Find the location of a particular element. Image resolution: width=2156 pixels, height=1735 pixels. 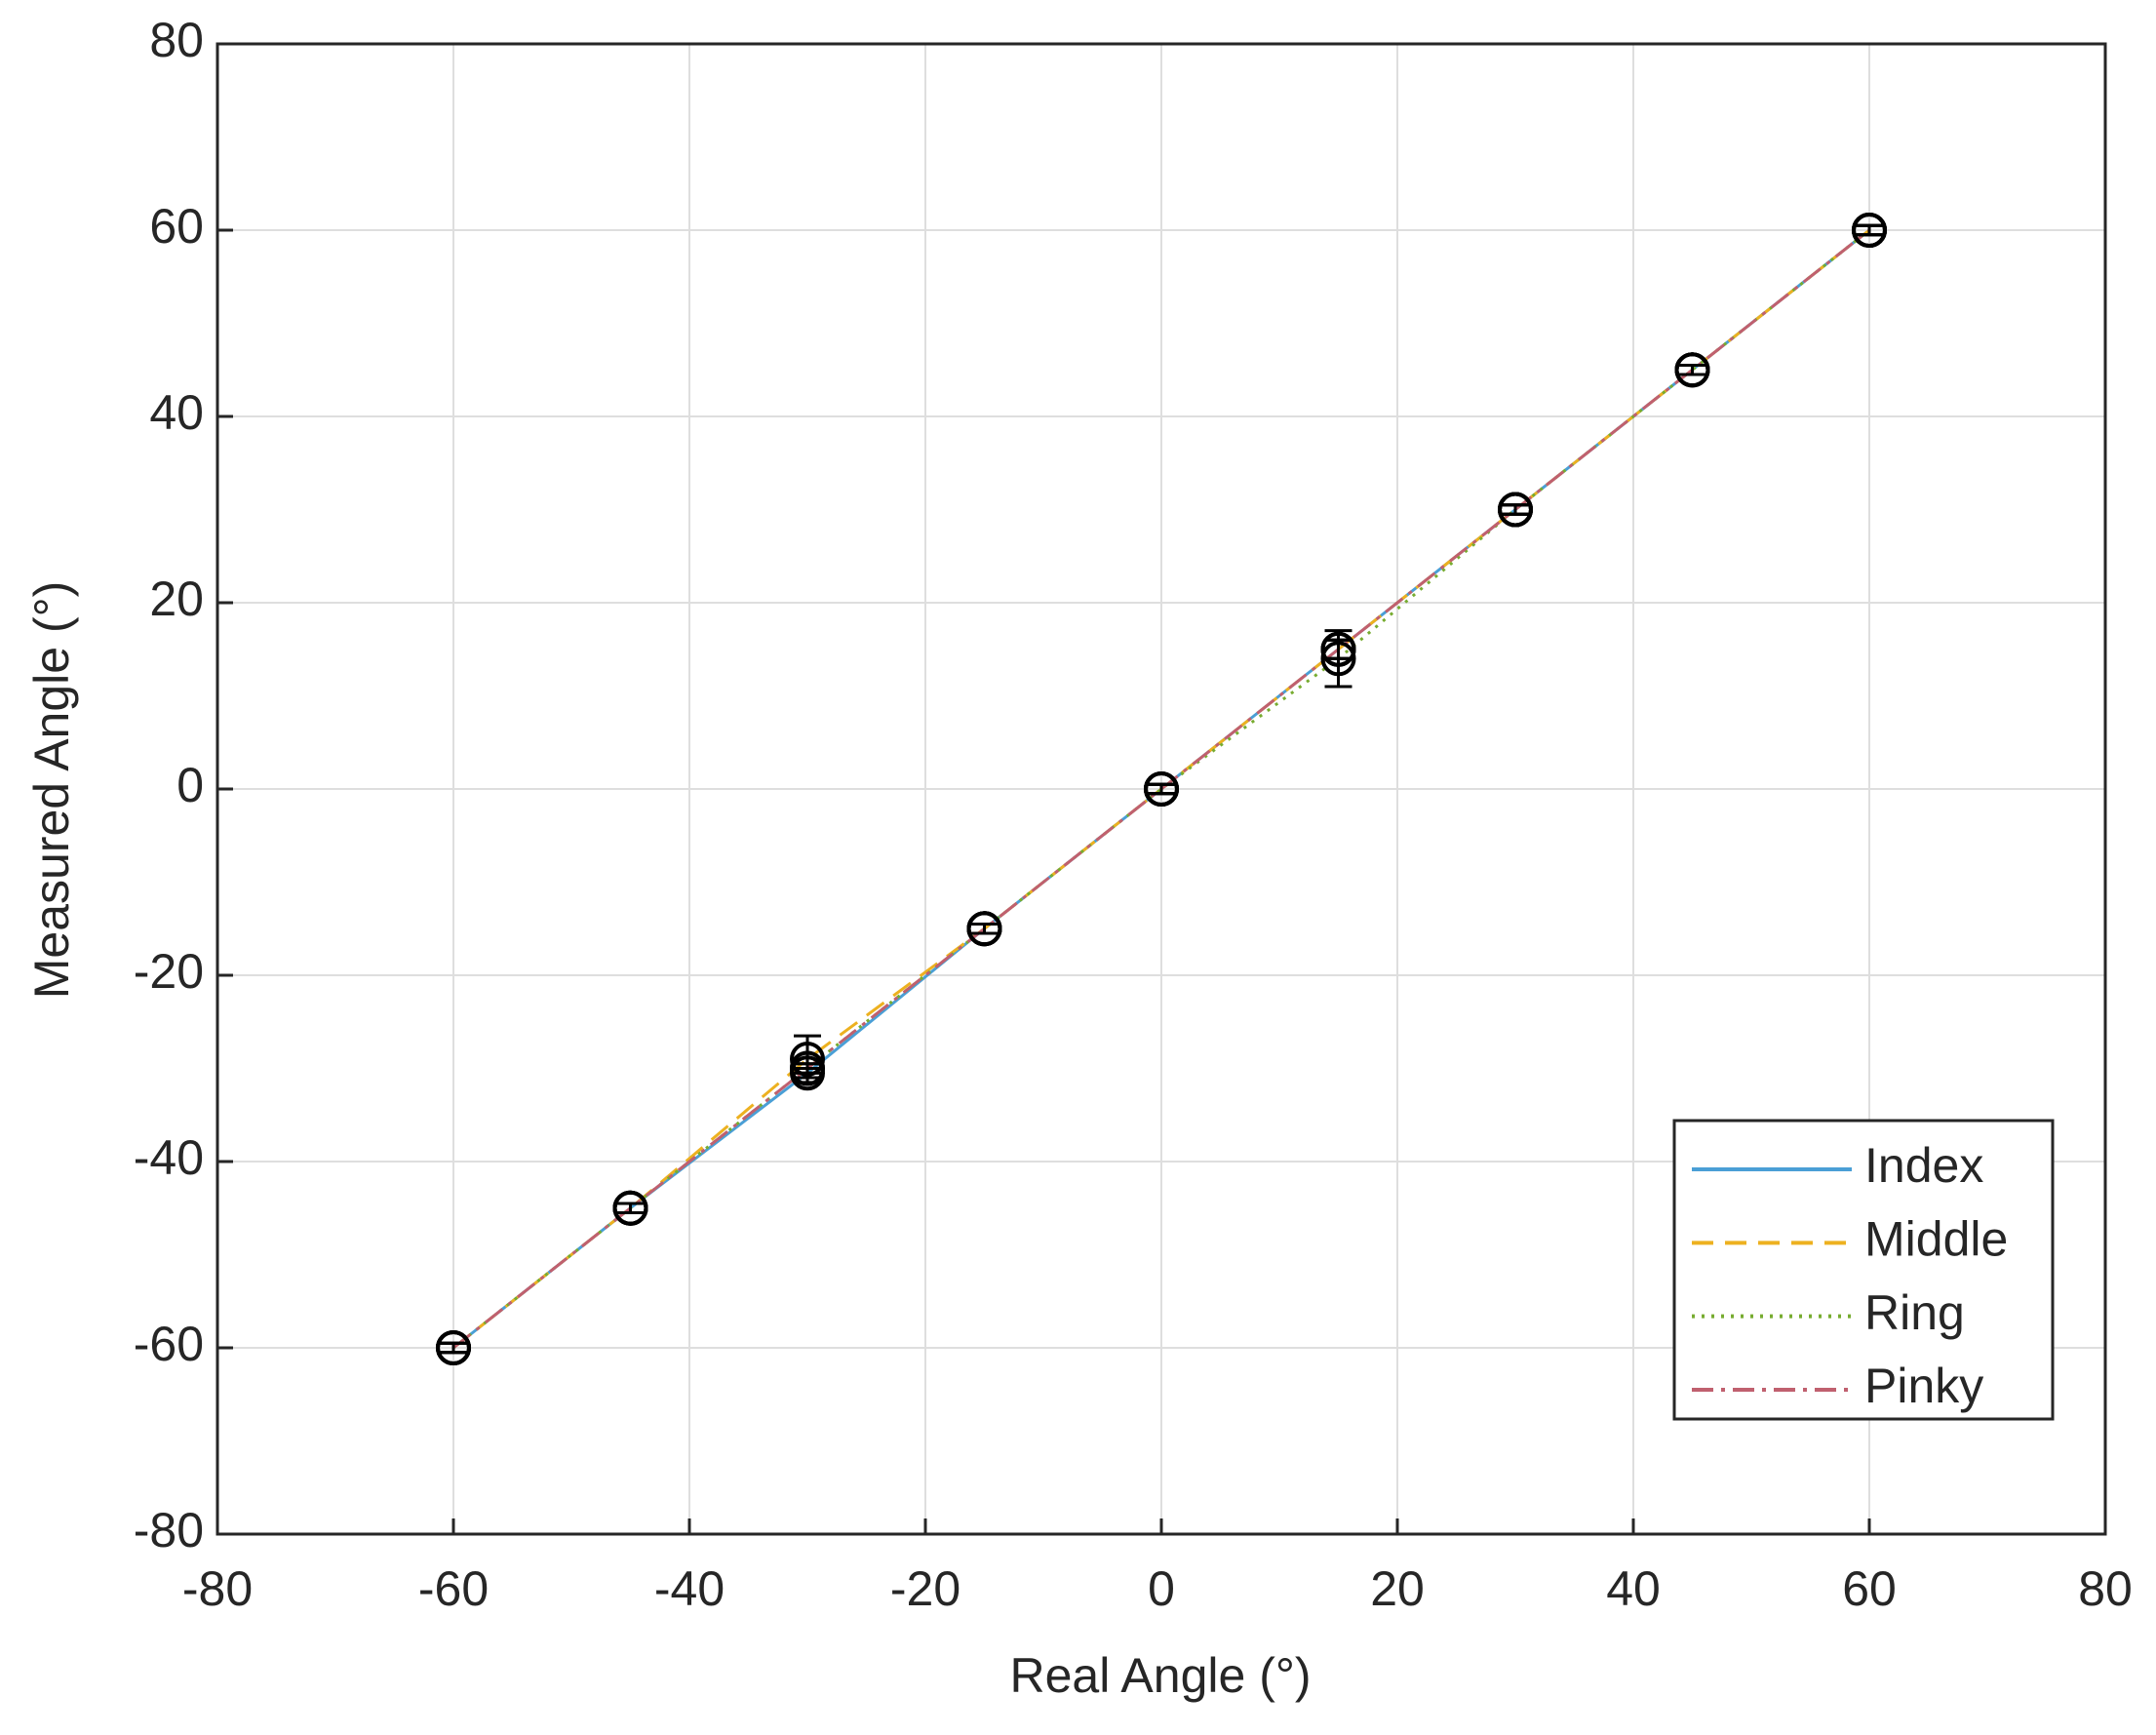

y-tick-label: 40 is located at coordinates (176, 412).